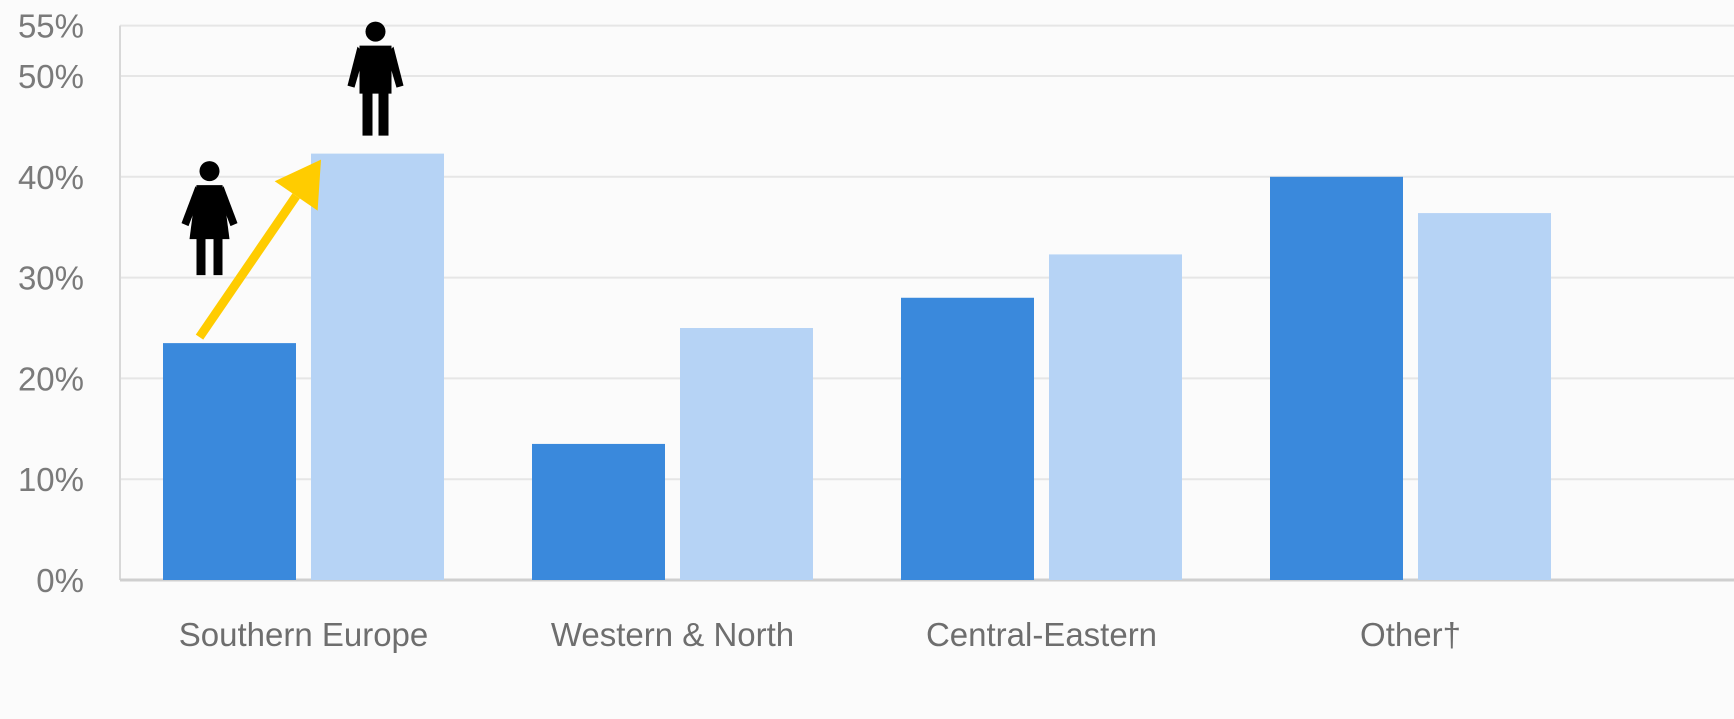 The width and height of the screenshot is (1734, 719). I want to click on woman-icon-head, so click(209, 171).